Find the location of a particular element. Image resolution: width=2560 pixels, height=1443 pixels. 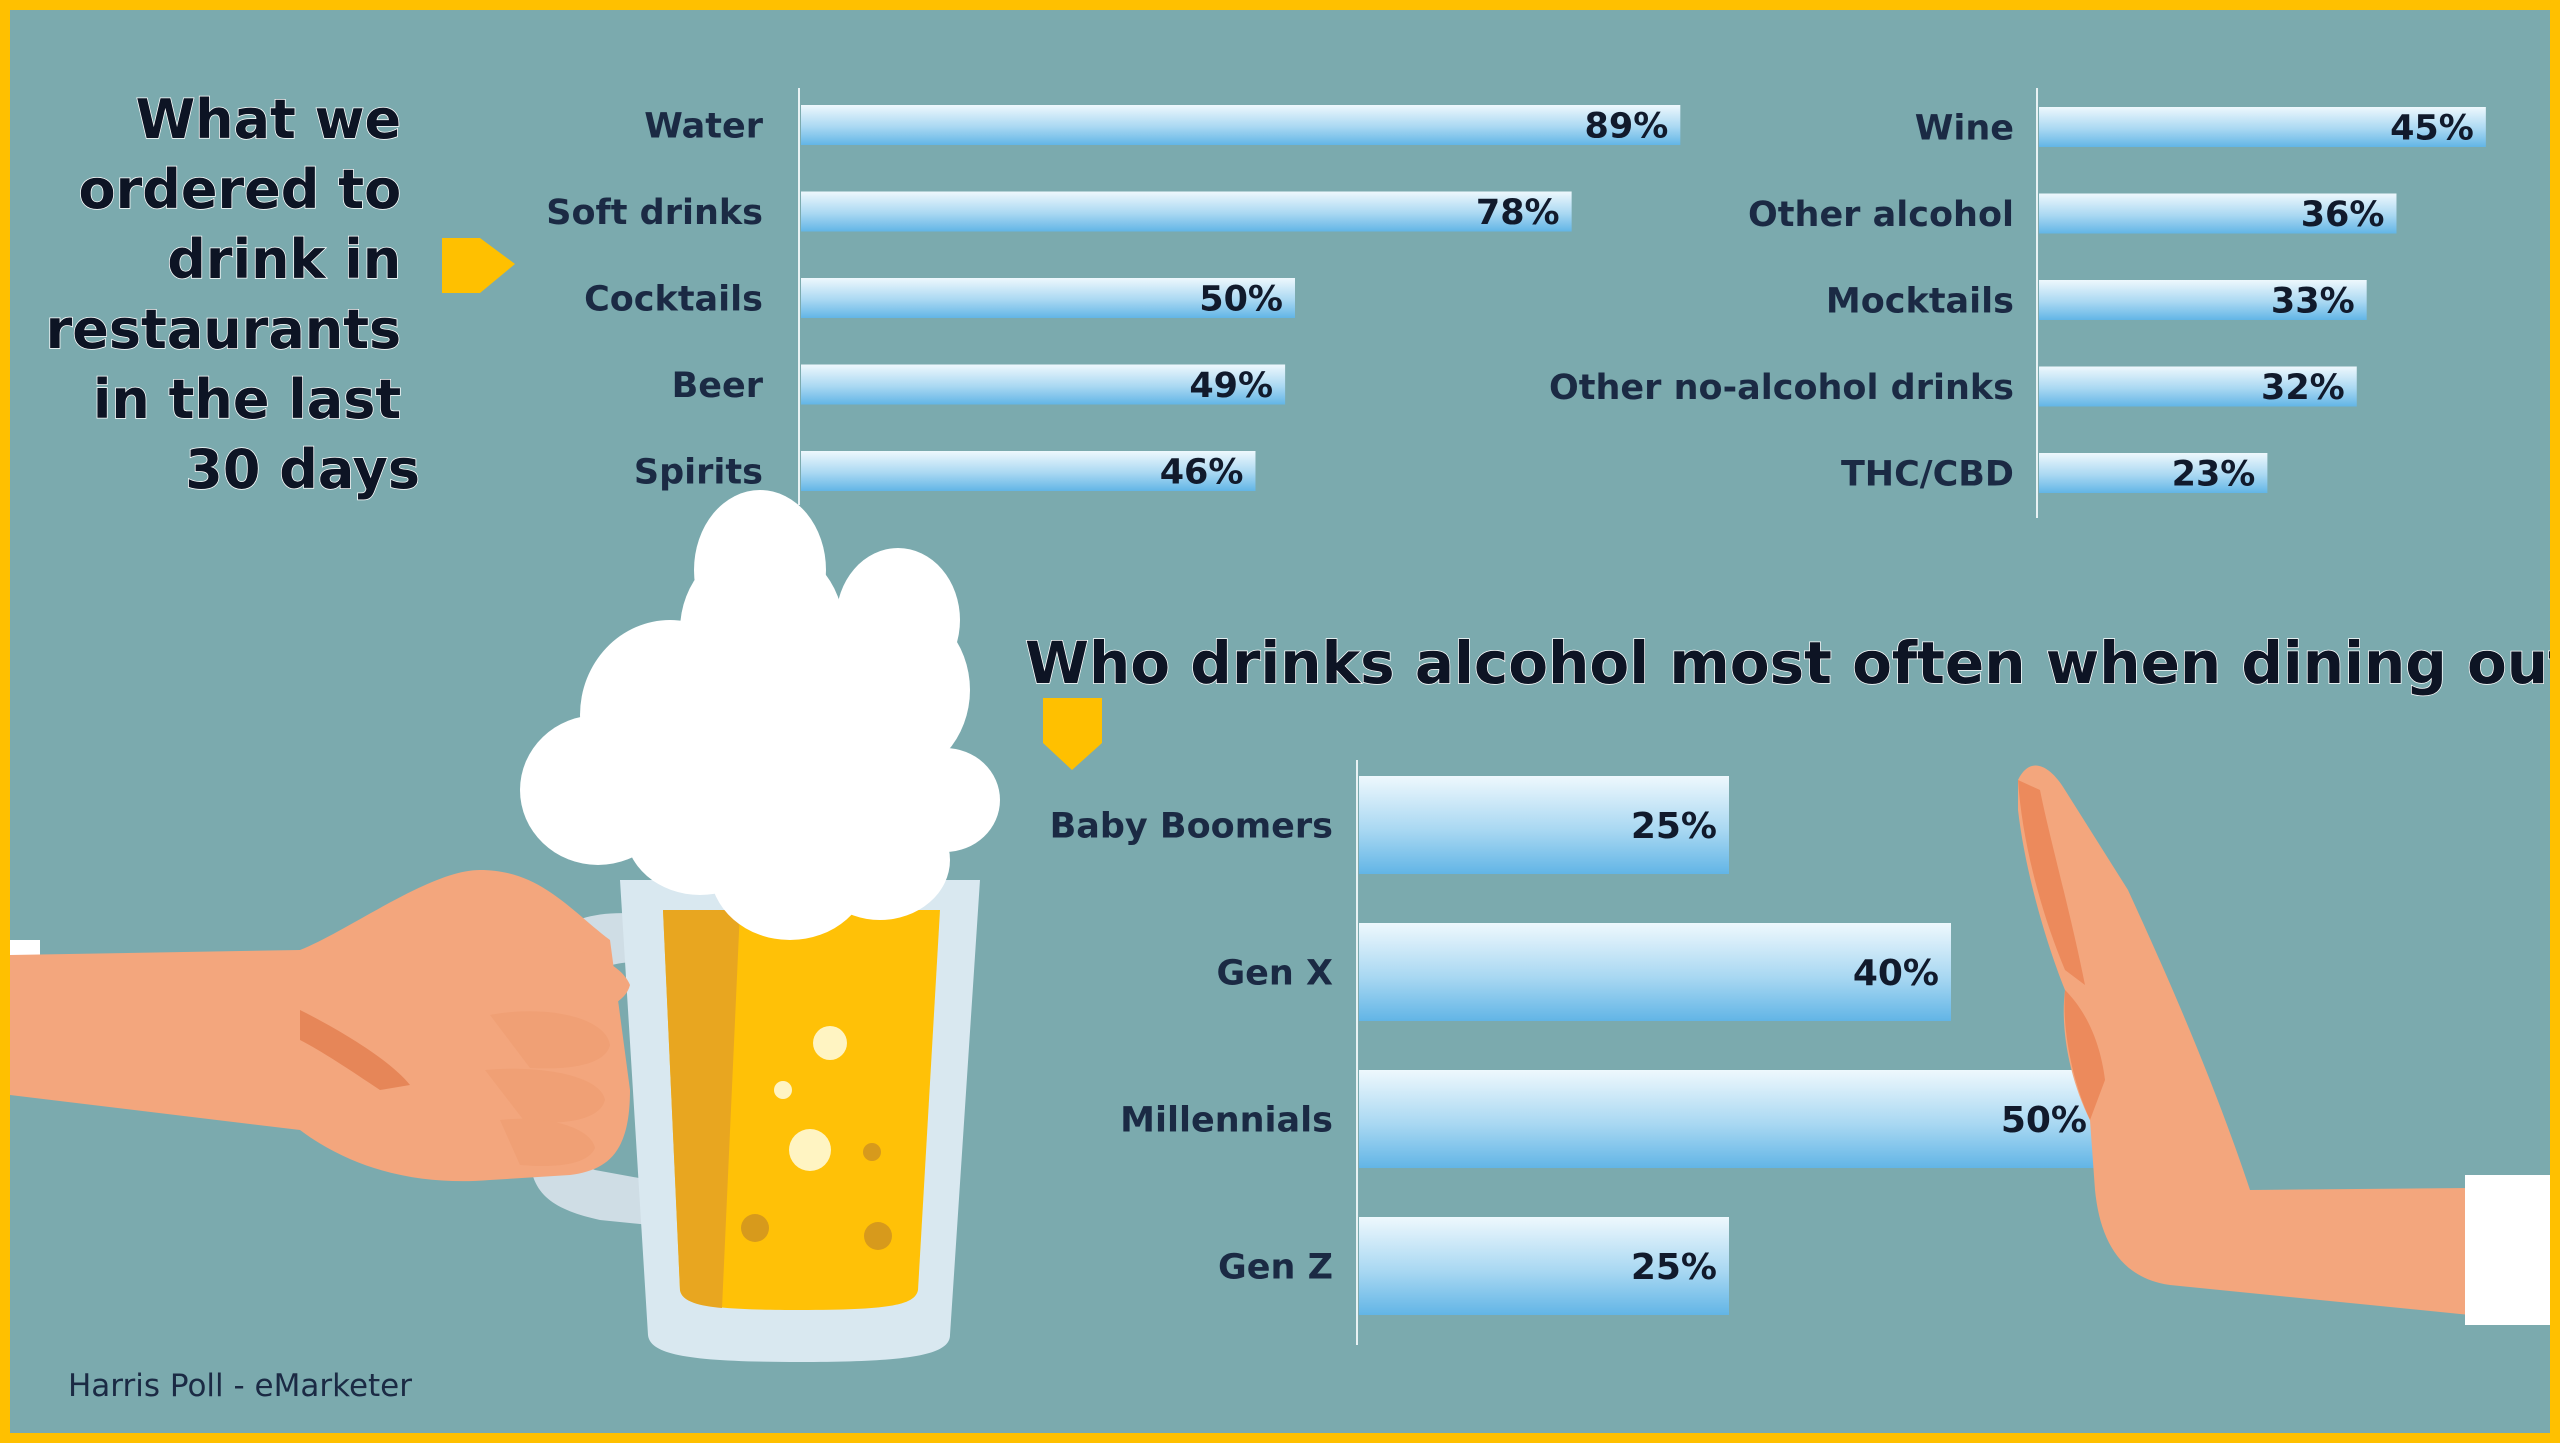

category-label-baby-boomers: Baby Boomers is located at coordinates (1191, 827).